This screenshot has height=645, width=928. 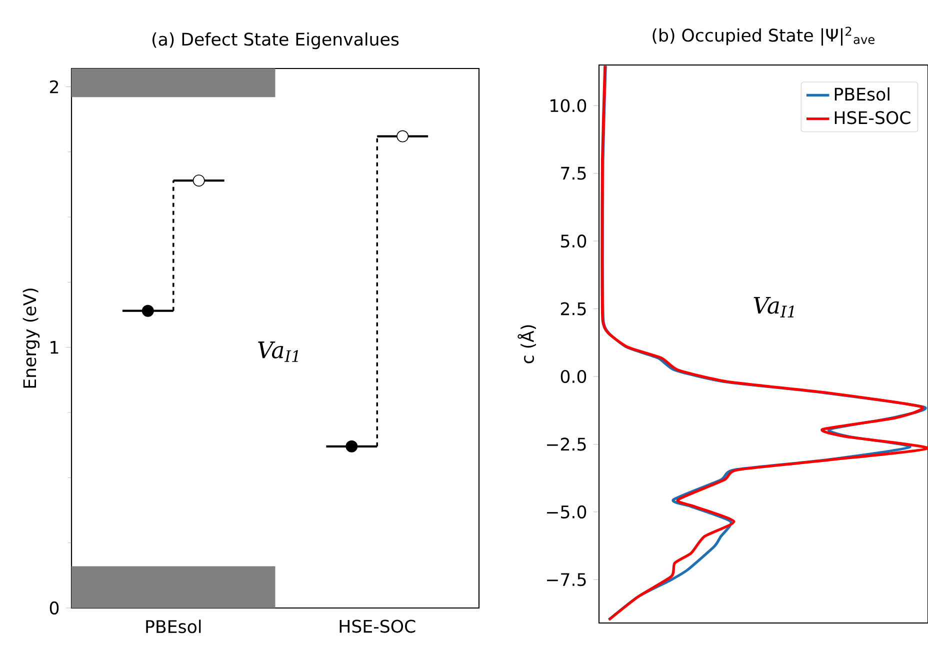 What do you see at coordinates (566, 444) in the screenshot?
I see `y-tick-label: −2.5` at bounding box center [566, 444].